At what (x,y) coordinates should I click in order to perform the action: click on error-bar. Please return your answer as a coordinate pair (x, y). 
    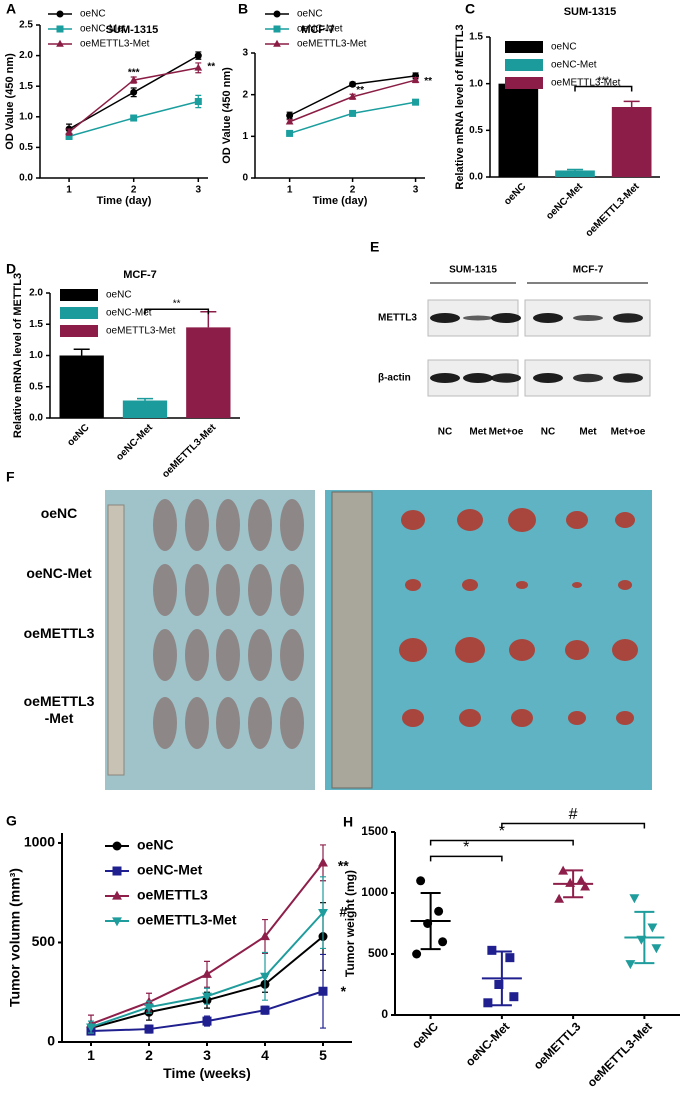
    Looking at the image, I should click on (145, 399).